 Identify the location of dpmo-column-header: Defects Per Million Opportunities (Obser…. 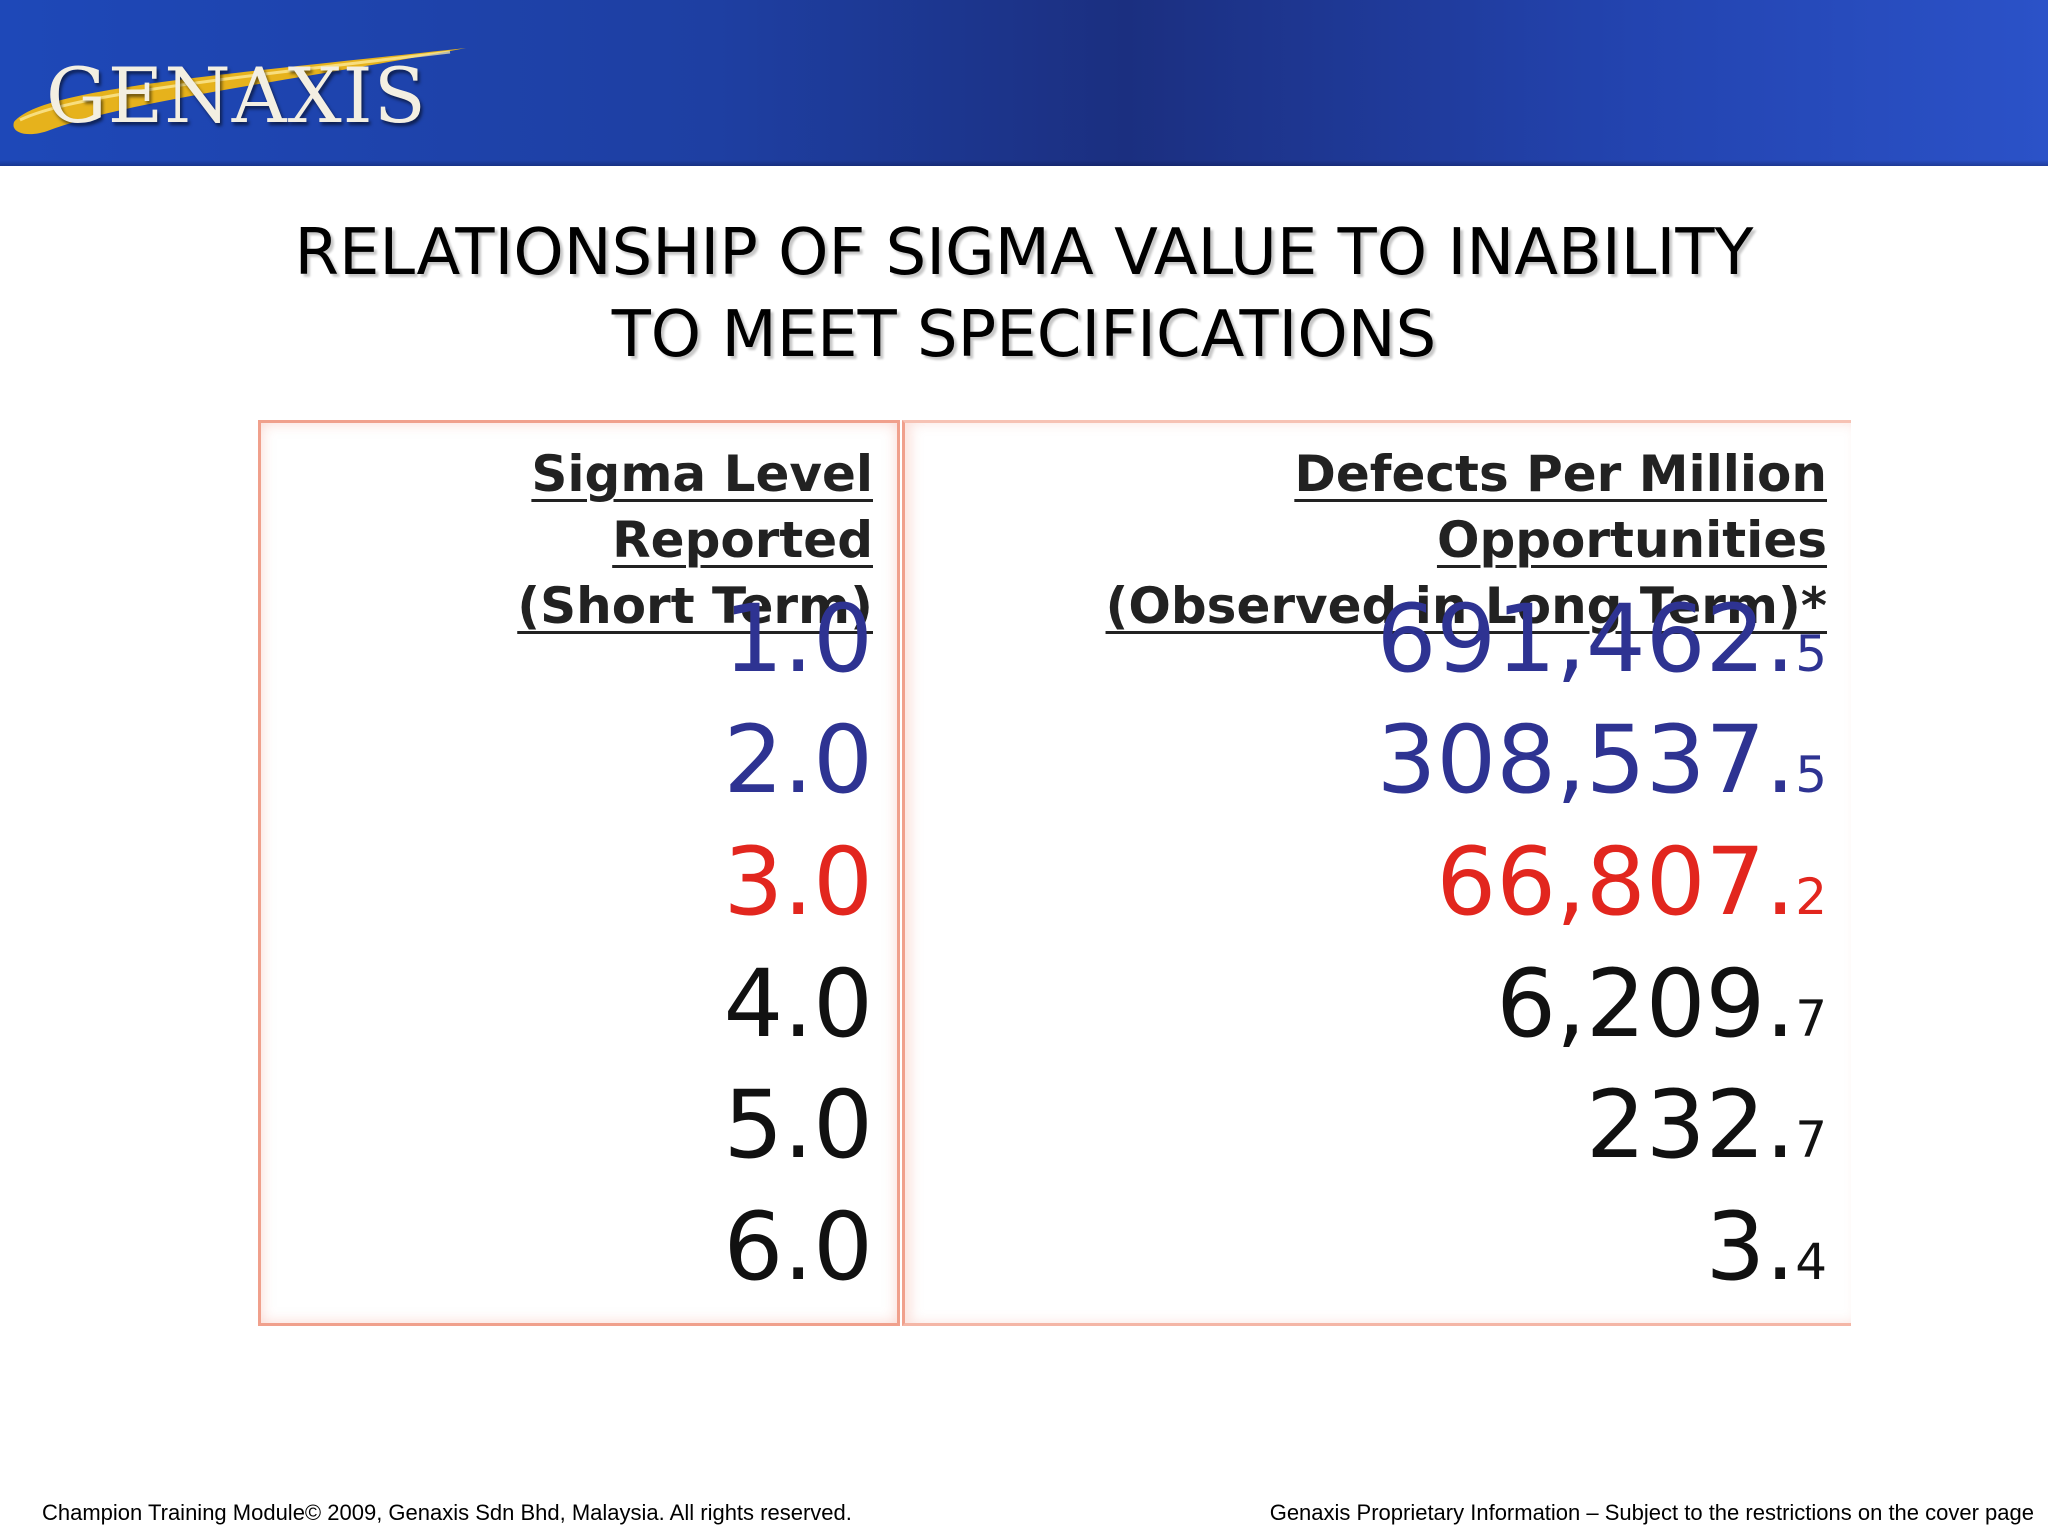
(1366, 540).